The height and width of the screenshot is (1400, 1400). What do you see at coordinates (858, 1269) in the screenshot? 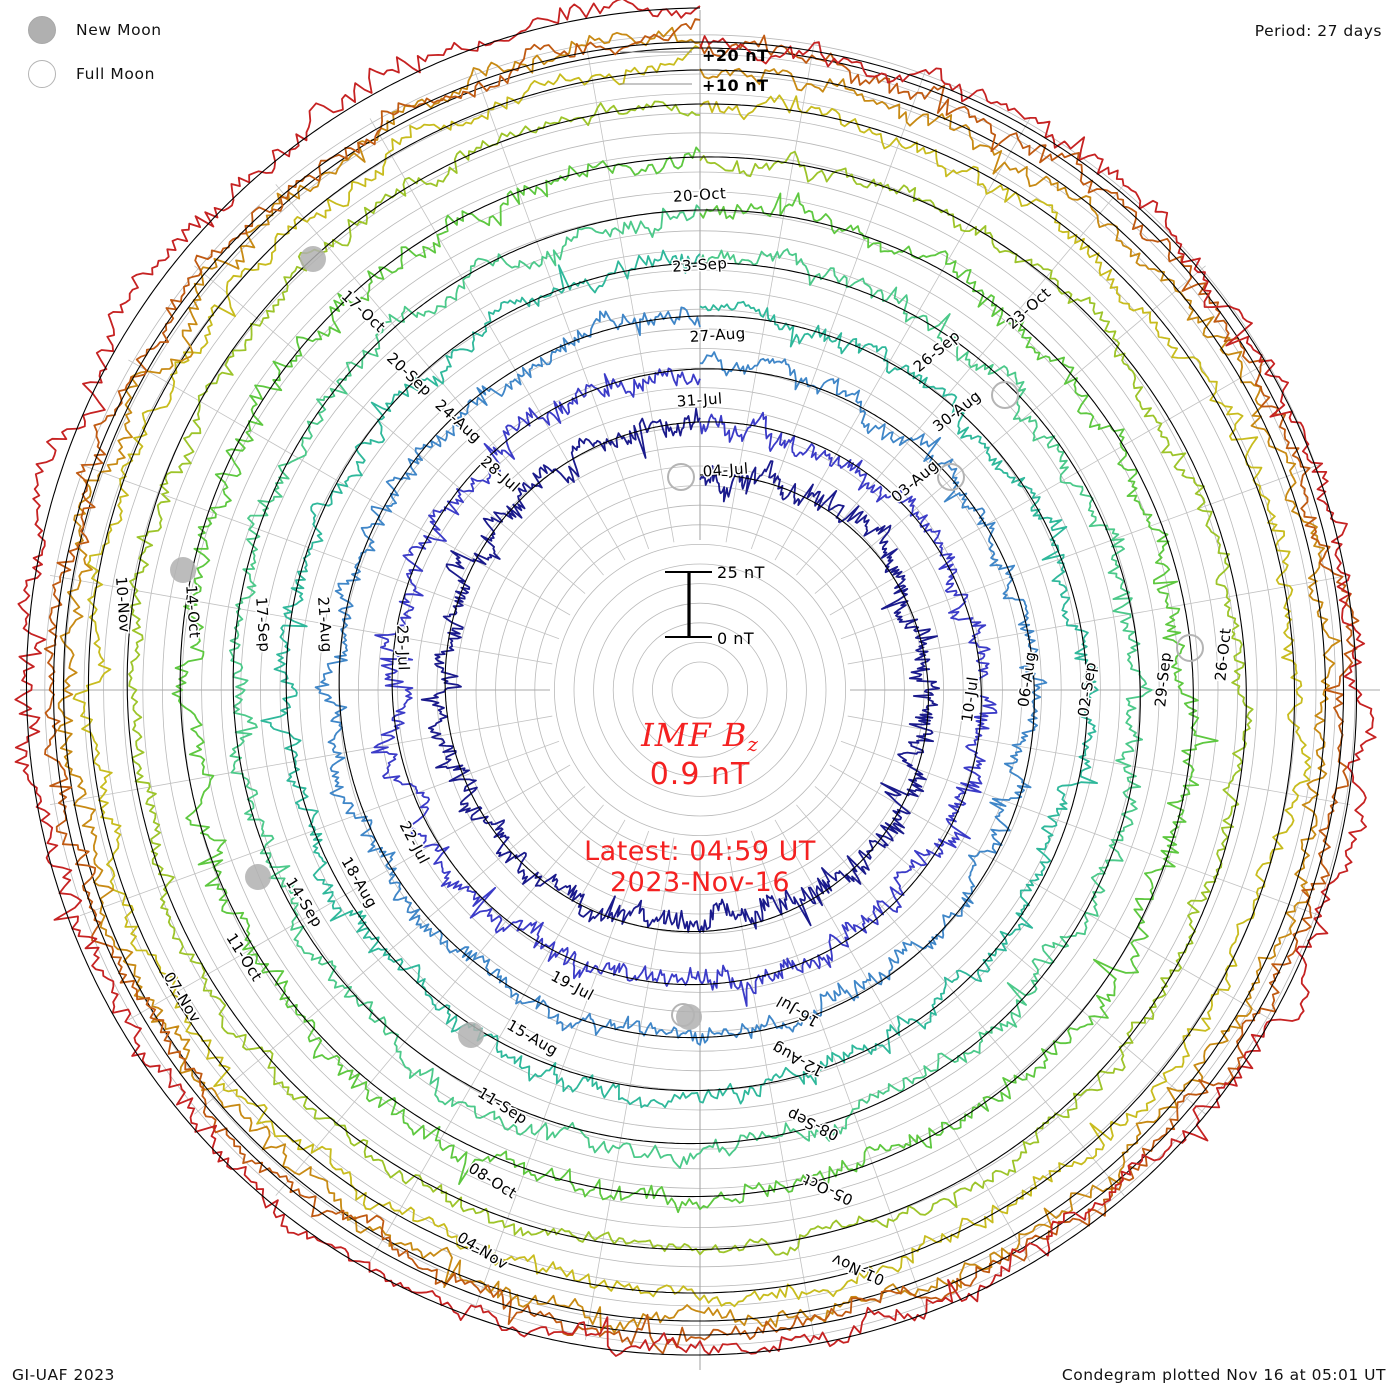
I see `spiral-date-label: 01-Nov` at bounding box center [858, 1269].